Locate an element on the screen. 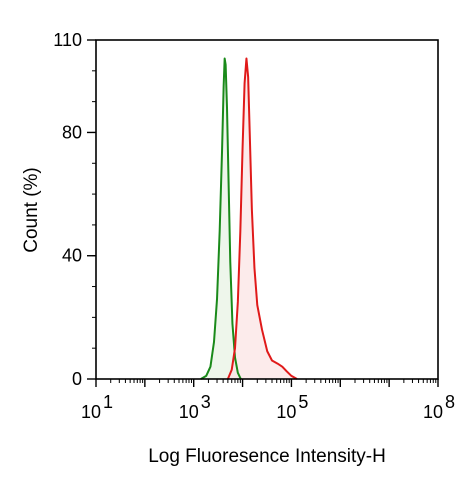 The height and width of the screenshot is (479, 476). series-0-line is located at coordinates (221, 218).